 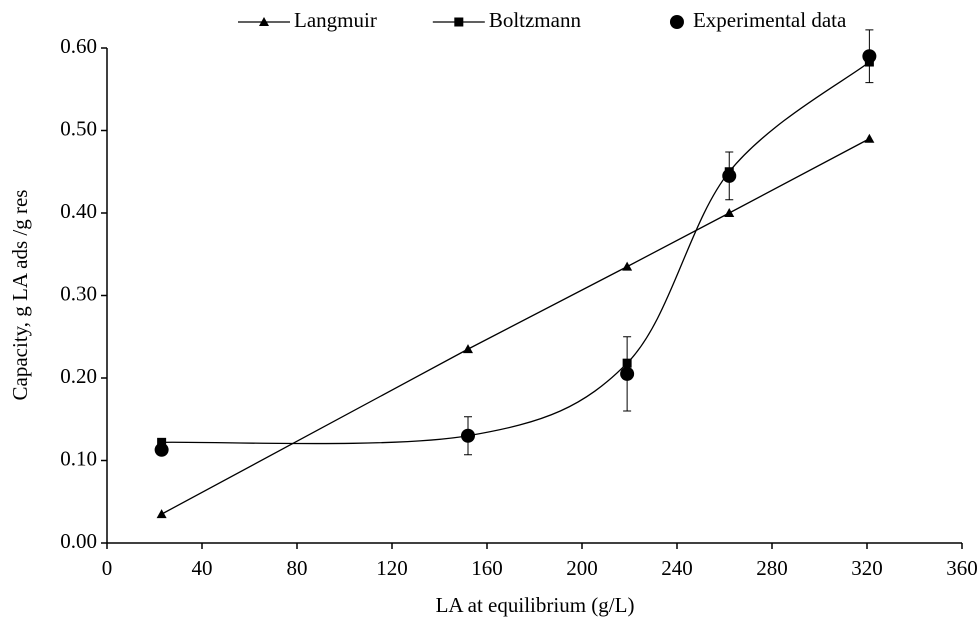 I want to click on legend-label: Experimental data, so click(x=770, y=20).